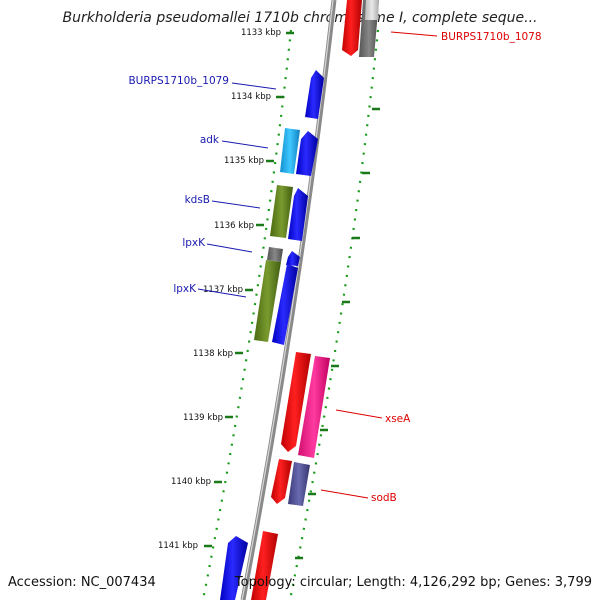 This screenshot has height=600, width=600. What do you see at coordinates (223, 290) in the screenshot?
I see `kbp-label: 1137 kbp` at bounding box center [223, 290].